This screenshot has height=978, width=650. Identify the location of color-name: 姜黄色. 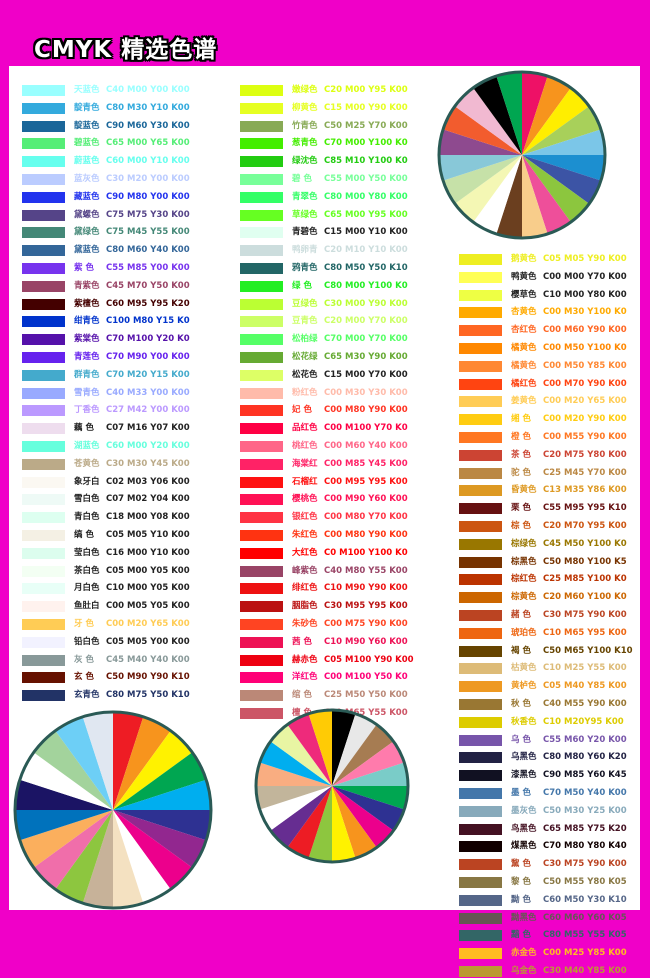
(524, 401).